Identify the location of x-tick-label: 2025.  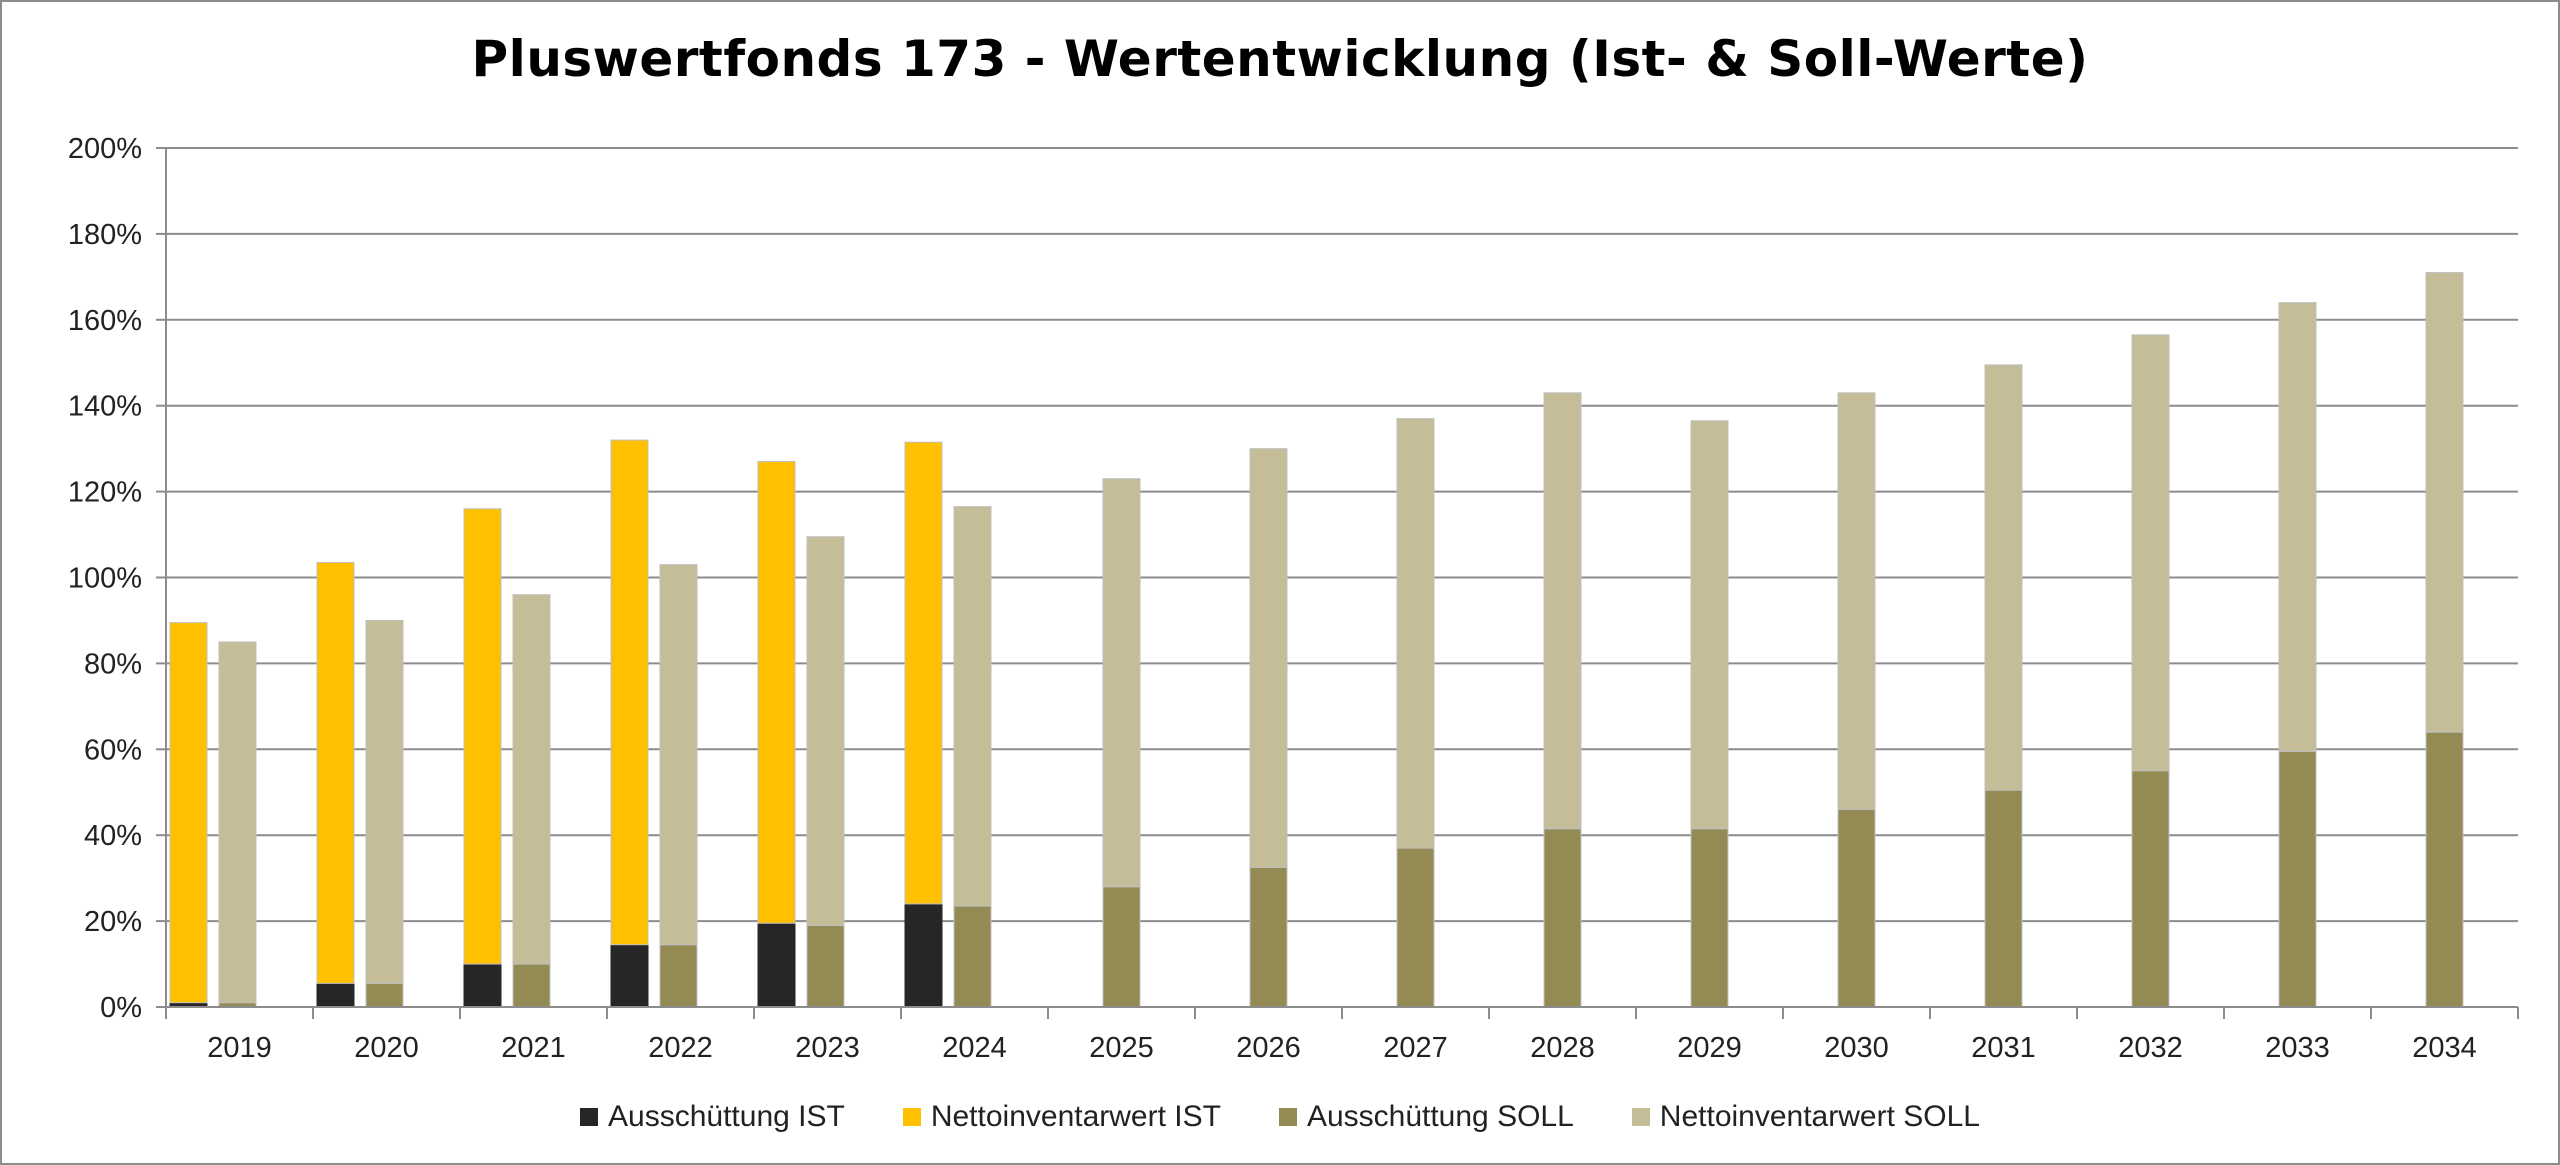
(1121, 1048).